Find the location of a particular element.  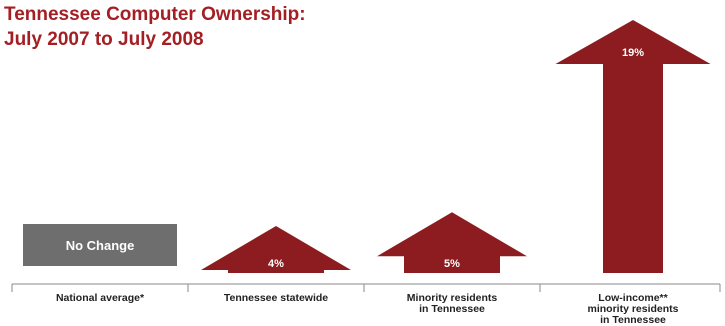

chart-title-line-2: July 2007 to July 2008 is located at coordinates (104, 39).